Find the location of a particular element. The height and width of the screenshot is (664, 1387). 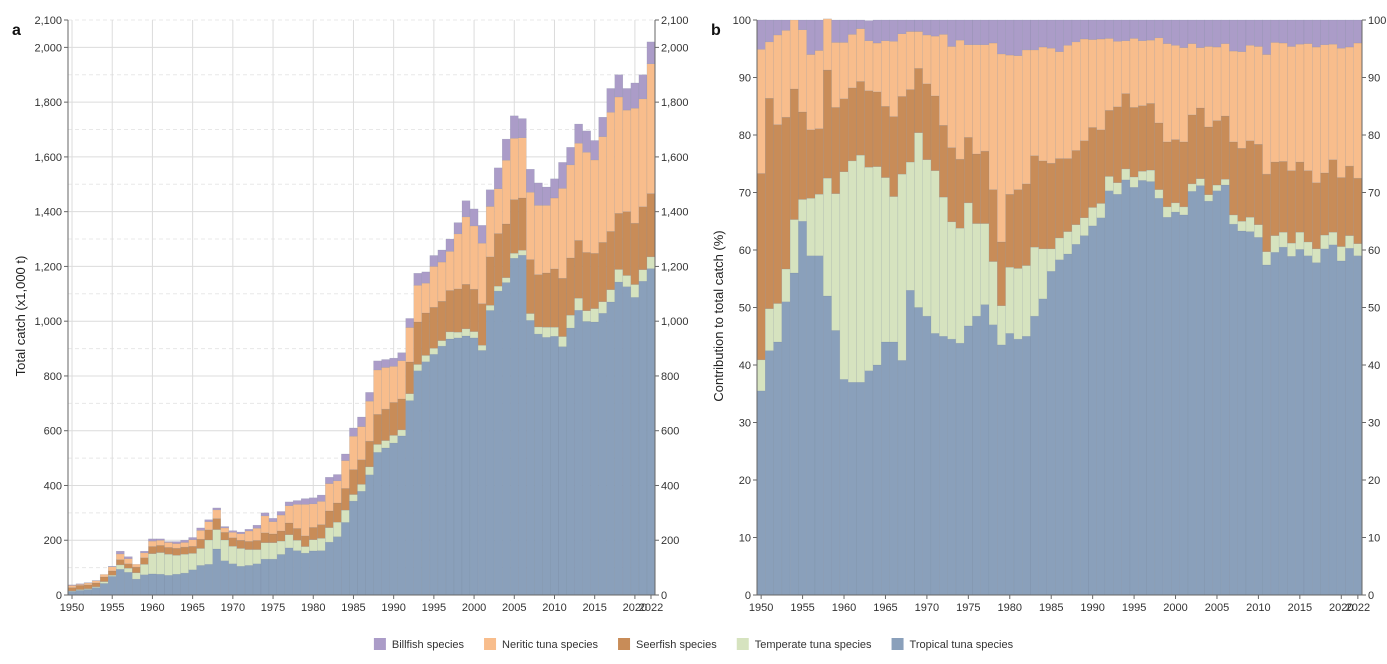

legend-swatch is located at coordinates (624, 644).